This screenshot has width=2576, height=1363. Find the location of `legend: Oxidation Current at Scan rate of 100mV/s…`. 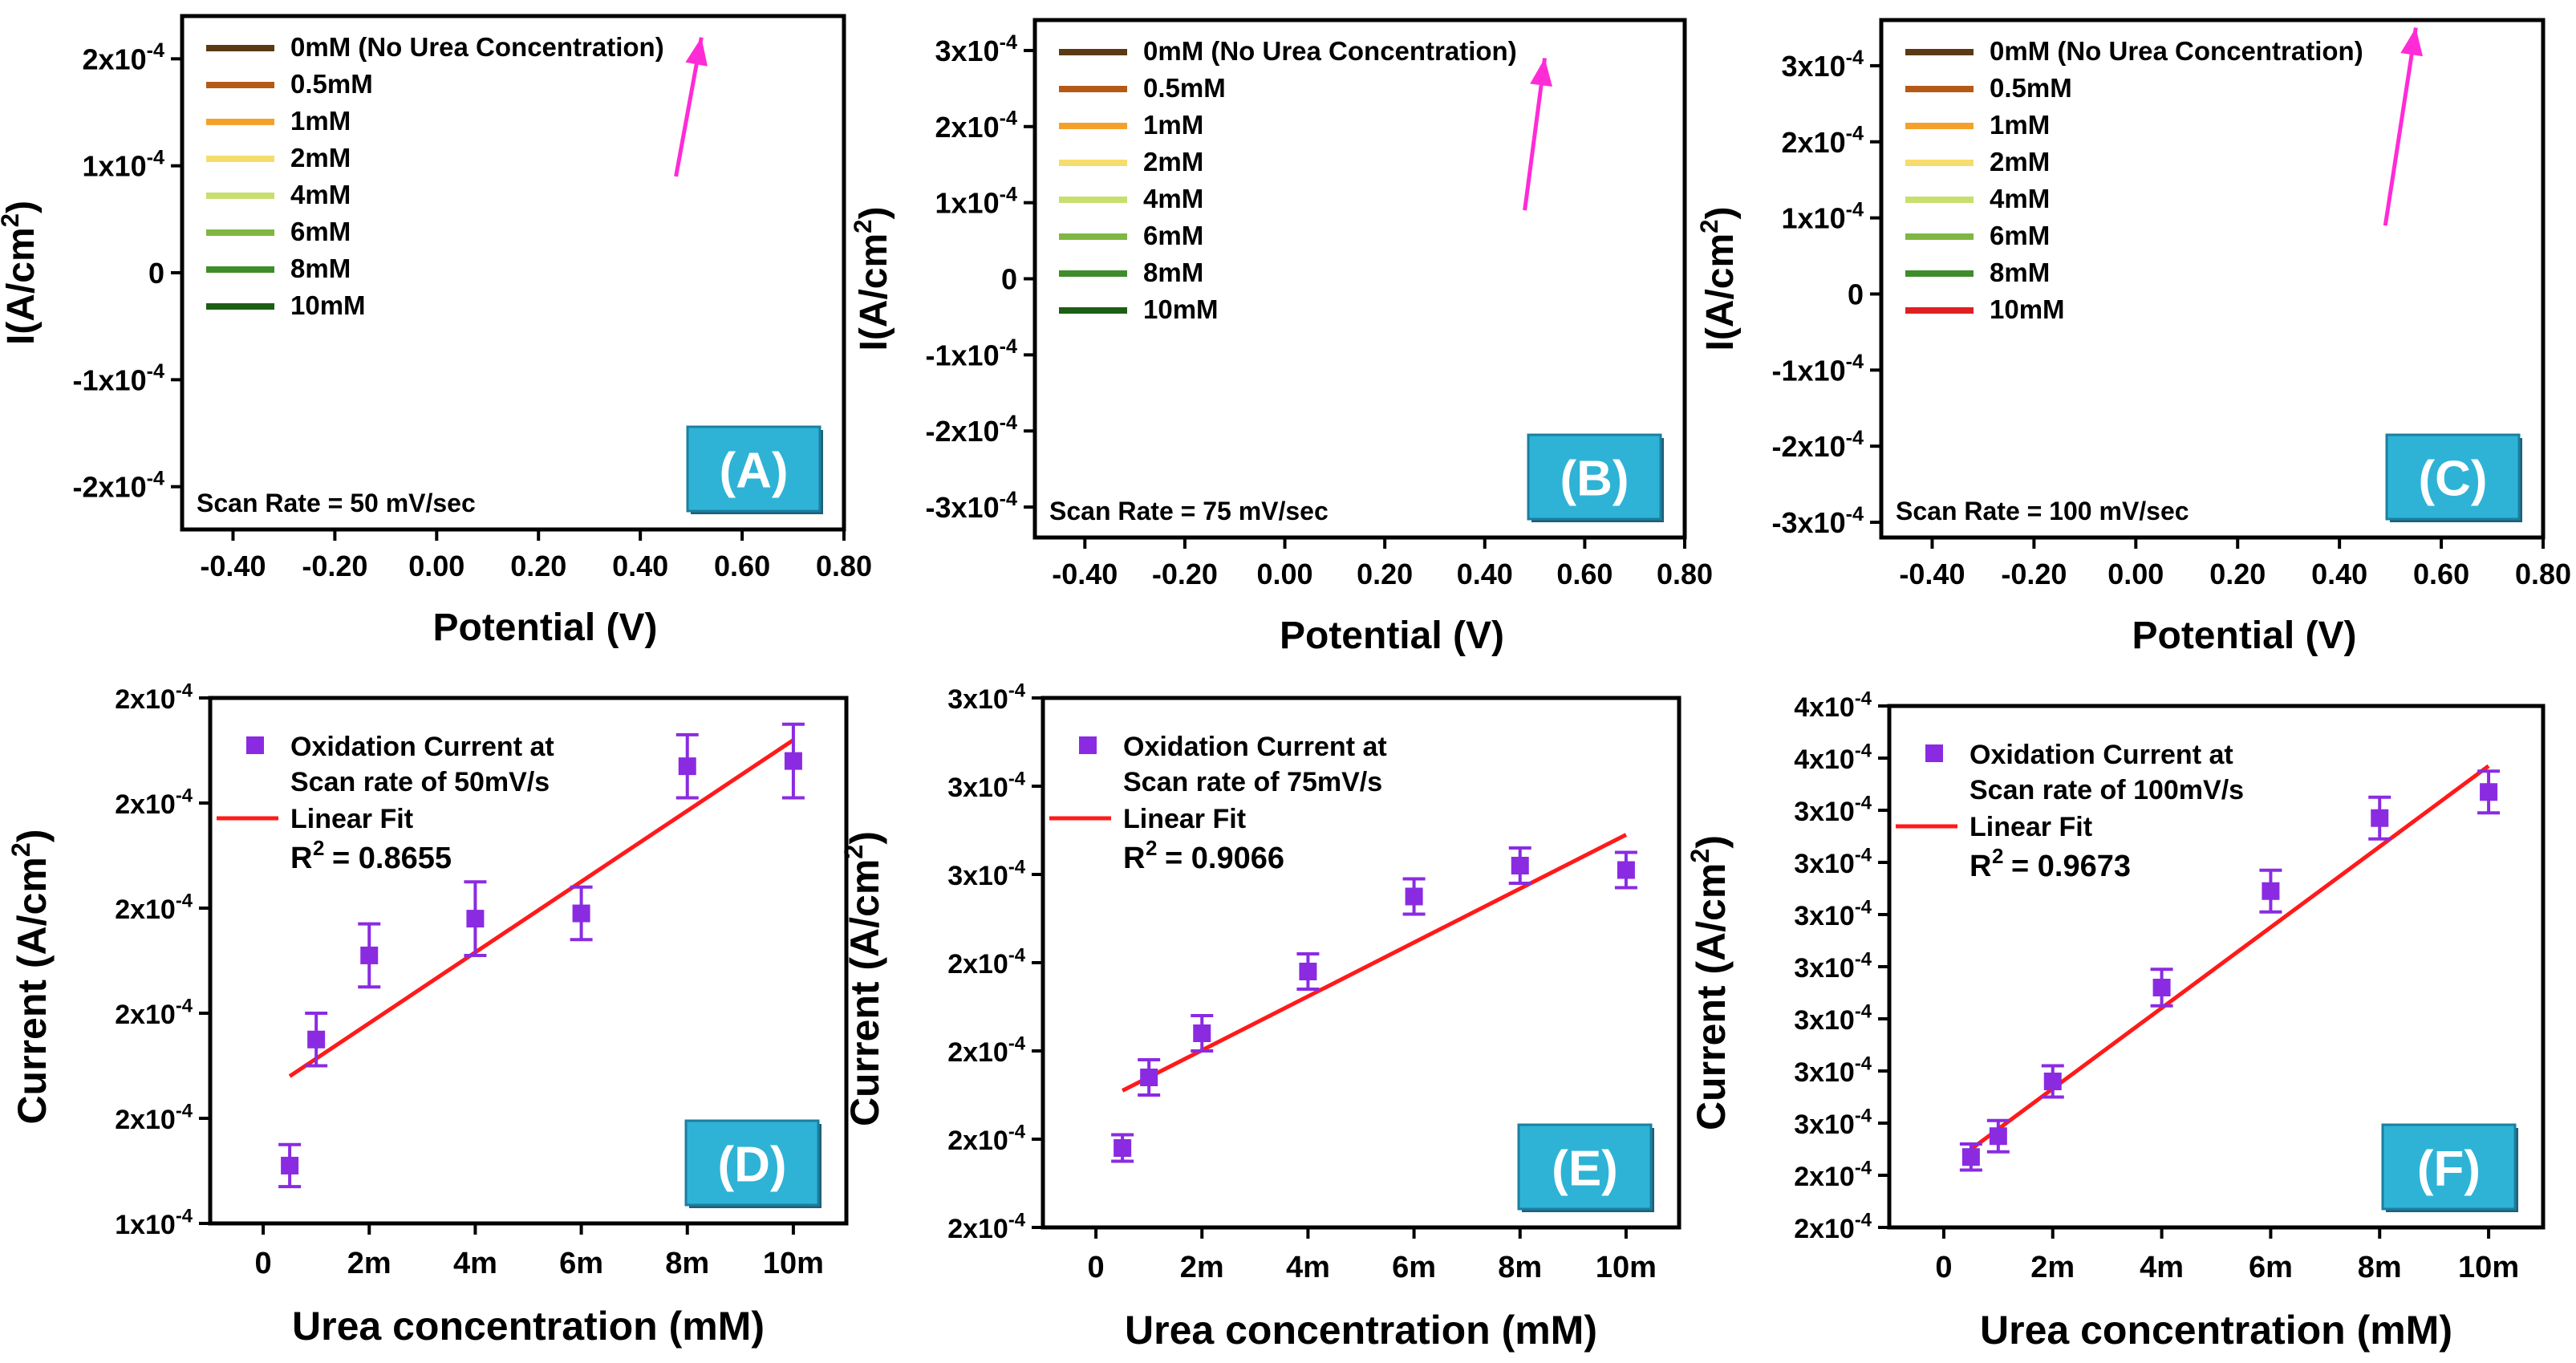

legend: Oxidation Current at Scan rate of 100mV/s… is located at coordinates (2070, 791).